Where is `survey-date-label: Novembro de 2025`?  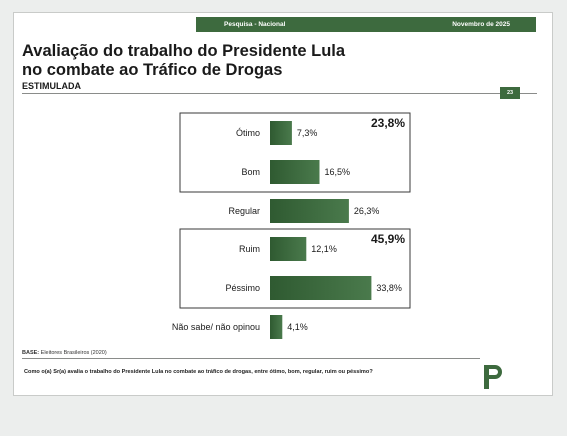
survey-date-label: Novembro de 2025 is located at coordinates (481, 24).